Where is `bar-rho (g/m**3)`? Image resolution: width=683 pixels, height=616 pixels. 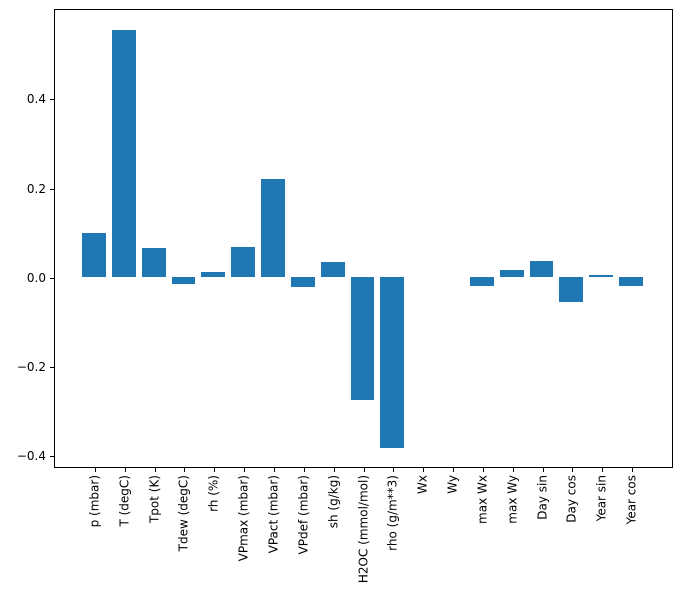
bar-rho (g/m**3) is located at coordinates (392, 362).